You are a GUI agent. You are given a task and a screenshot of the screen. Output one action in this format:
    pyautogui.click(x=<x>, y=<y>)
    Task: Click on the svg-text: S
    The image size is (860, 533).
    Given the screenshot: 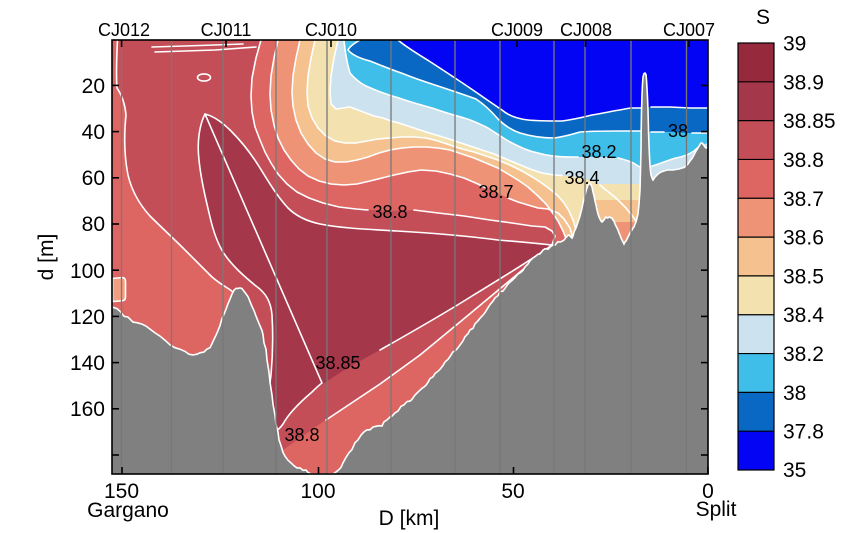 What is the action you would take?
    pyautogui.click(x=763, y=17)
    